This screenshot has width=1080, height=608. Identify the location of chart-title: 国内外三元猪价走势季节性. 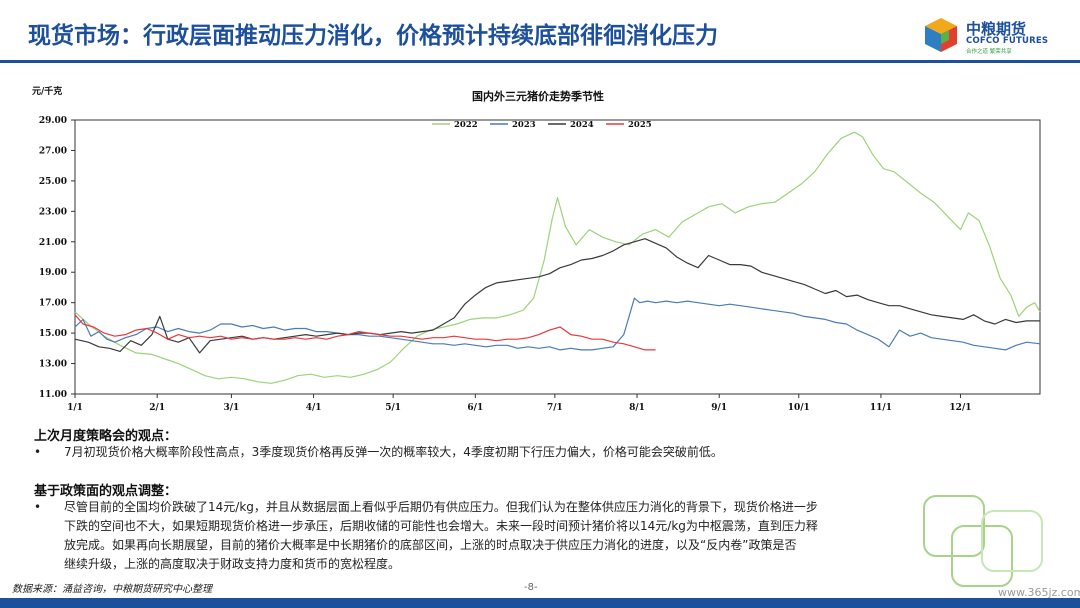
(538, 96).